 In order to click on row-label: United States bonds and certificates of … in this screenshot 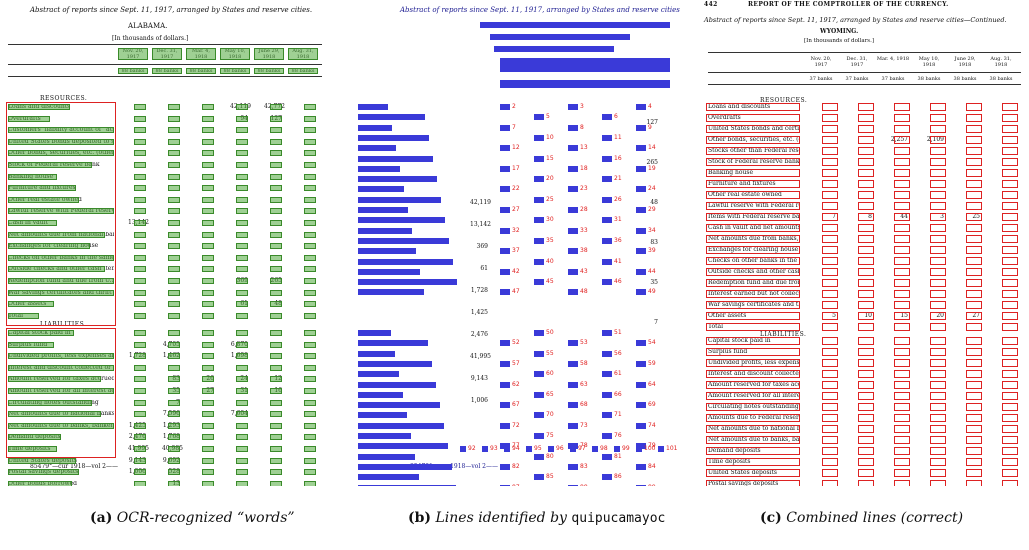, I will do `click(754, 129)`.